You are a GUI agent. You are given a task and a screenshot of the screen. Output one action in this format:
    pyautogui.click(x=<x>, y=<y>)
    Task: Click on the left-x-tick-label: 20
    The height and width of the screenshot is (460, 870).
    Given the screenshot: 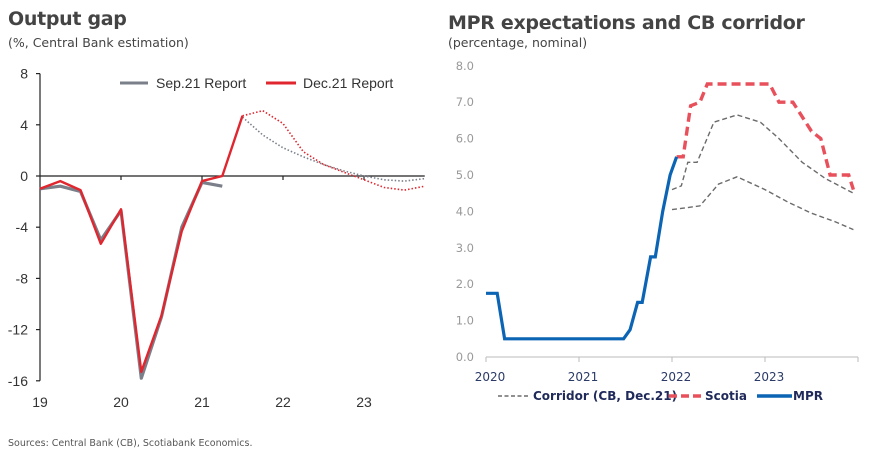 What is the action you would take?
    pyautogui.click(x=121, y=402)
    